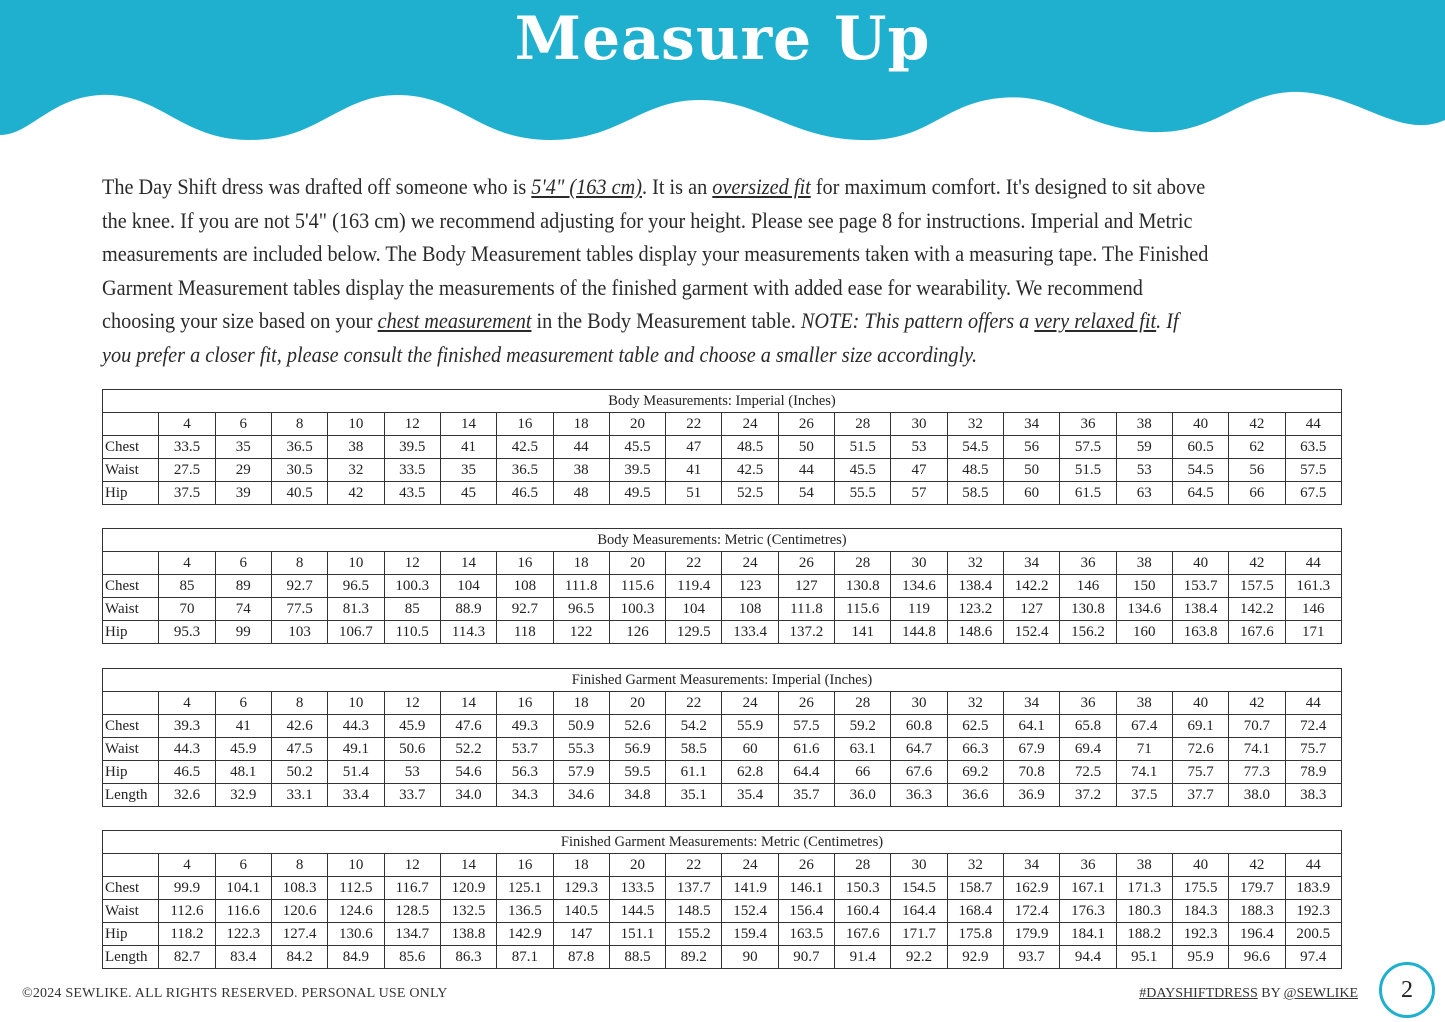  What do you see at coordinates (468, 888) in the screenshot?
I see `measurement-cell: 120.9` at bounding box center [468, 888].